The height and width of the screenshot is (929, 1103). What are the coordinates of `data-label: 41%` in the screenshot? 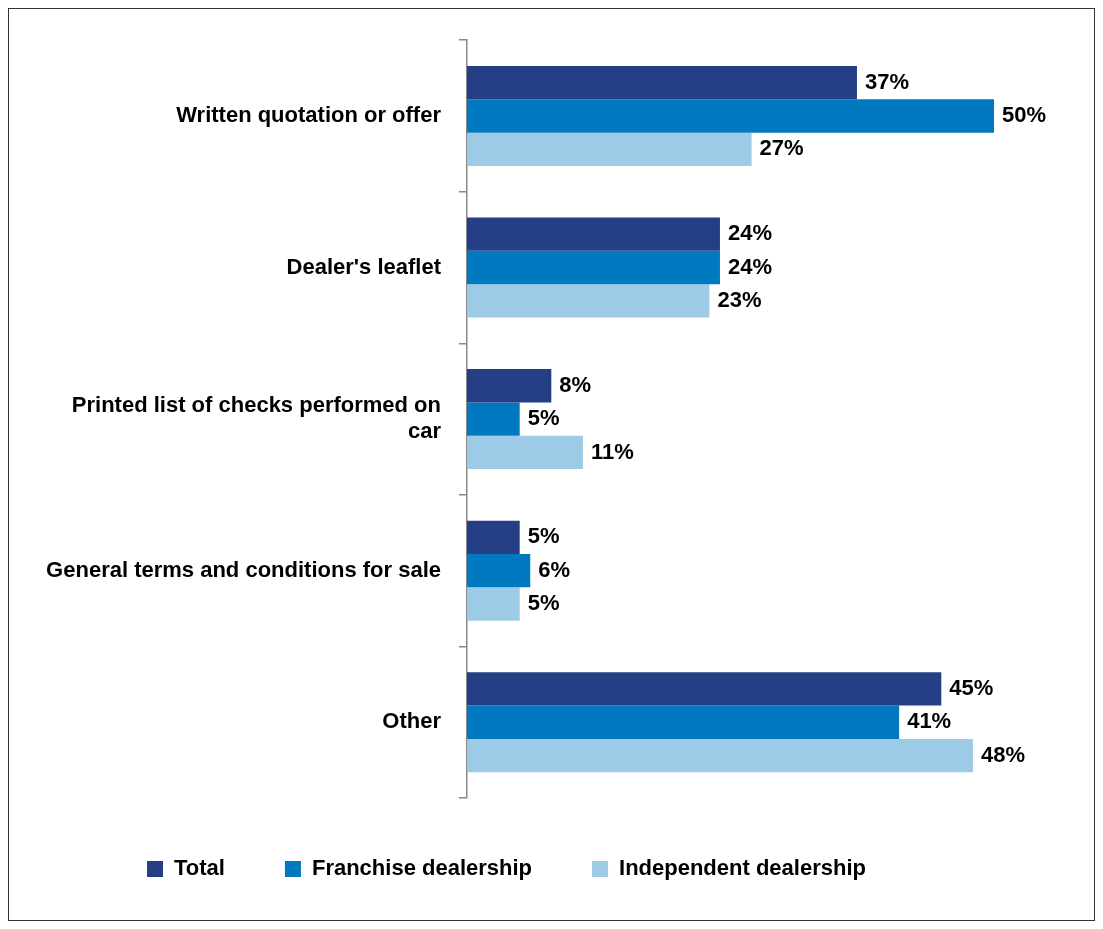 It's located at (929, 721).